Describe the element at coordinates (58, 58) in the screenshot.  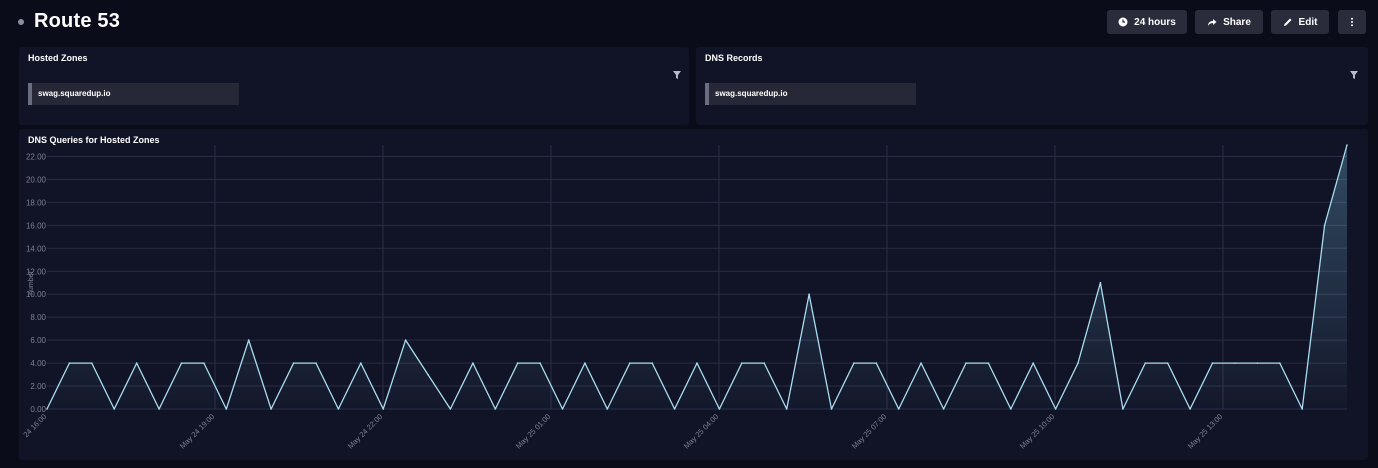
I see `hosted-zones-title: Hosted Zones` at that location.